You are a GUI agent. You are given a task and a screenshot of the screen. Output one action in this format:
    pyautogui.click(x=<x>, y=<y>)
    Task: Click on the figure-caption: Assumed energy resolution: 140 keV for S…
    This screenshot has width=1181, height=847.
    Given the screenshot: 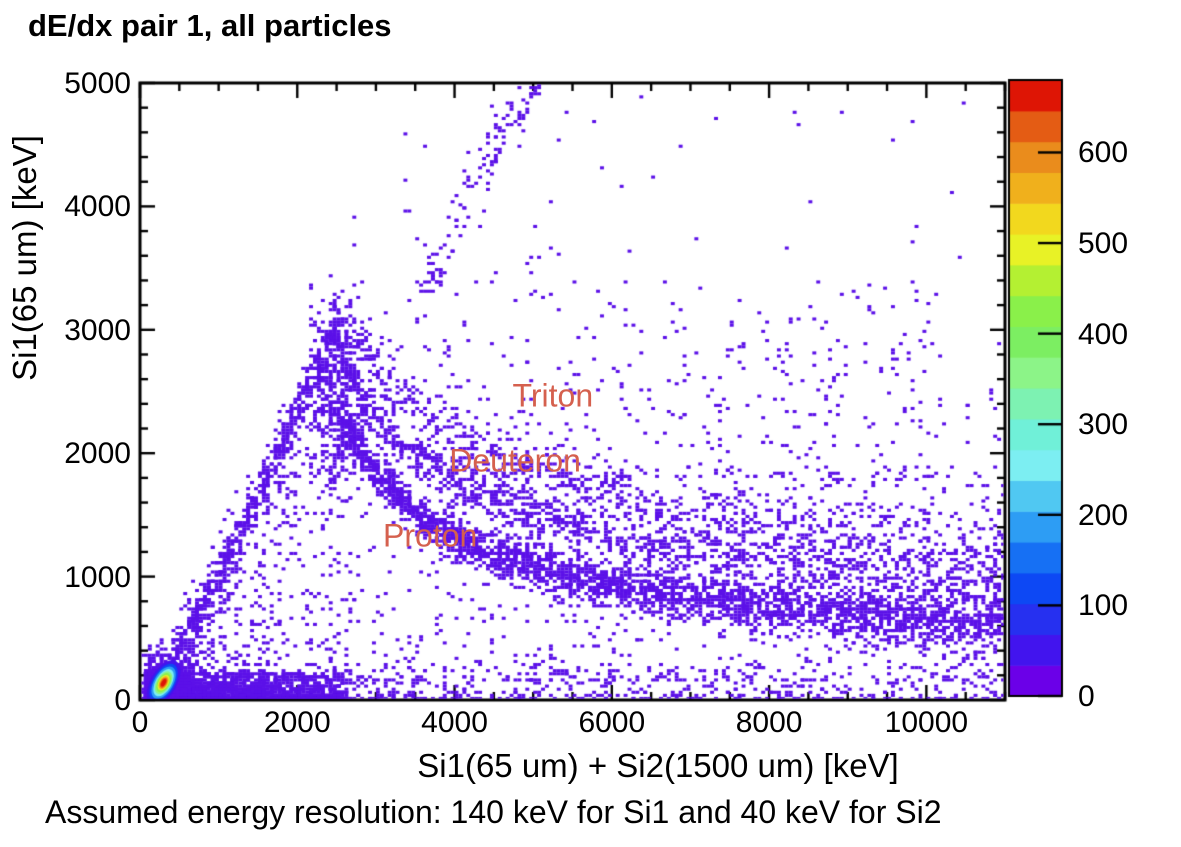 What is the action you would take?
    pyautogui.click(x=493, y=812)
    